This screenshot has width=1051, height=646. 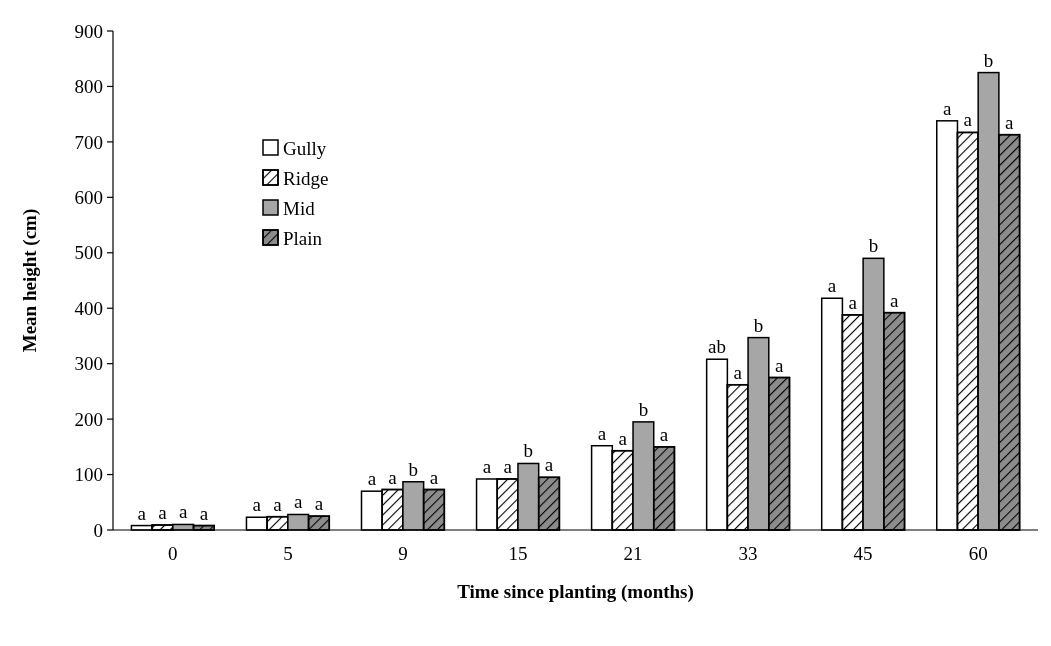 What do you see at coordinates (978, 553) in the screenshot?
I see `x-tick-label: 60` at bounding box center [978, 553].